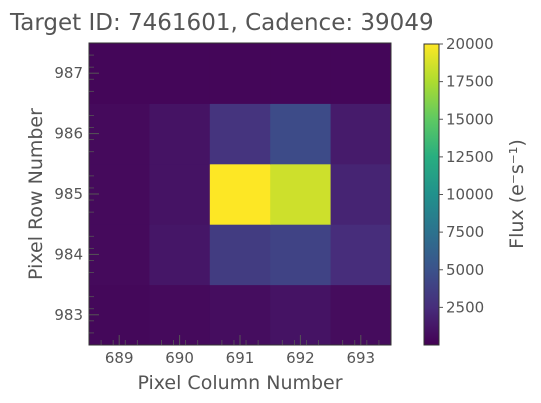  I want to click on colorbar-label: Flux (e⁻s⁻¹), so click(517, 194).